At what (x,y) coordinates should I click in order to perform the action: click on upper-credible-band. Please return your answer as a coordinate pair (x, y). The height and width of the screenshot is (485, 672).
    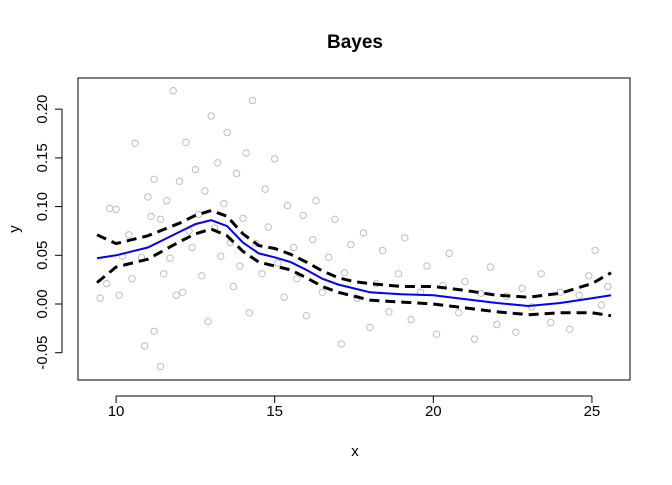
    Looking at the image, I should click on (354, 253).